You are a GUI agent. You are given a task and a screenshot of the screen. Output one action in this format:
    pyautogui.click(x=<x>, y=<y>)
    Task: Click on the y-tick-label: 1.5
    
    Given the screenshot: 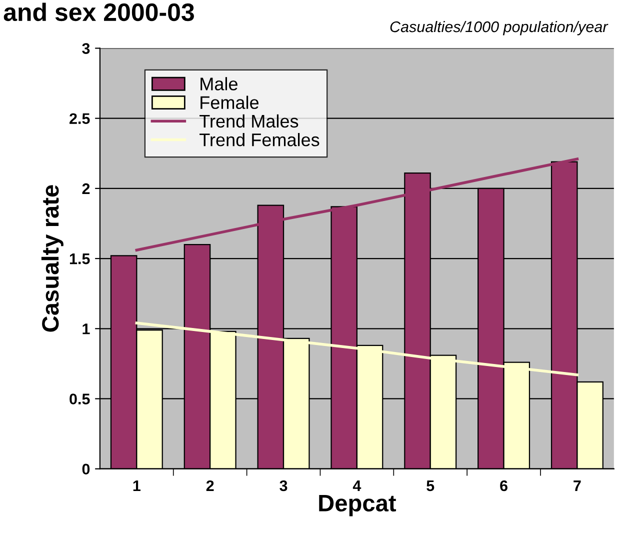 What is the action you would take?
    pyautogui.click(x=80, y=259)
    